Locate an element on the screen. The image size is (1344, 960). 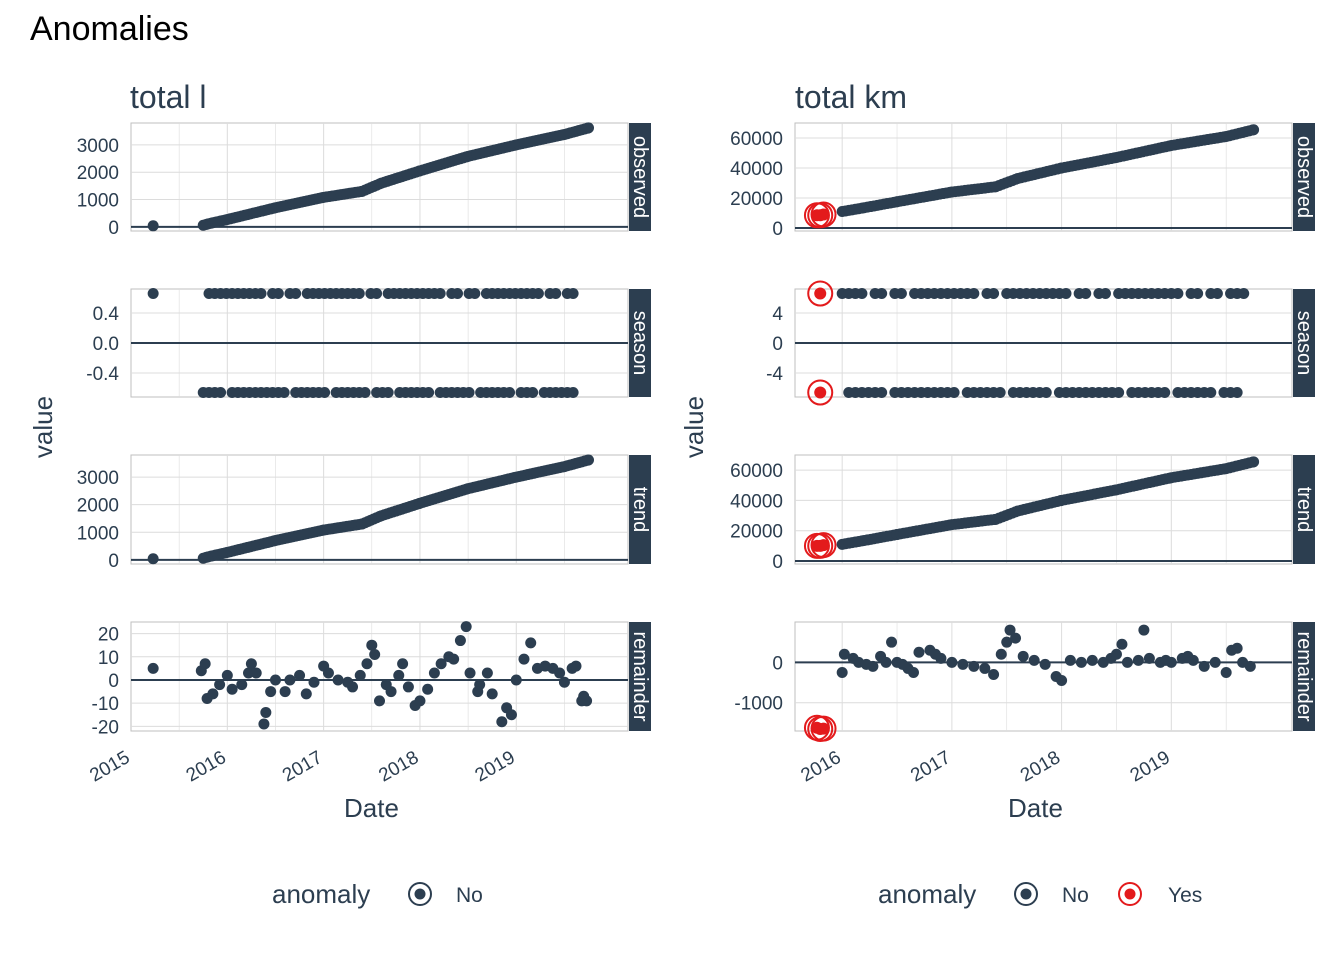
y-tick-label: -20 is located at coordinates (105, 727).